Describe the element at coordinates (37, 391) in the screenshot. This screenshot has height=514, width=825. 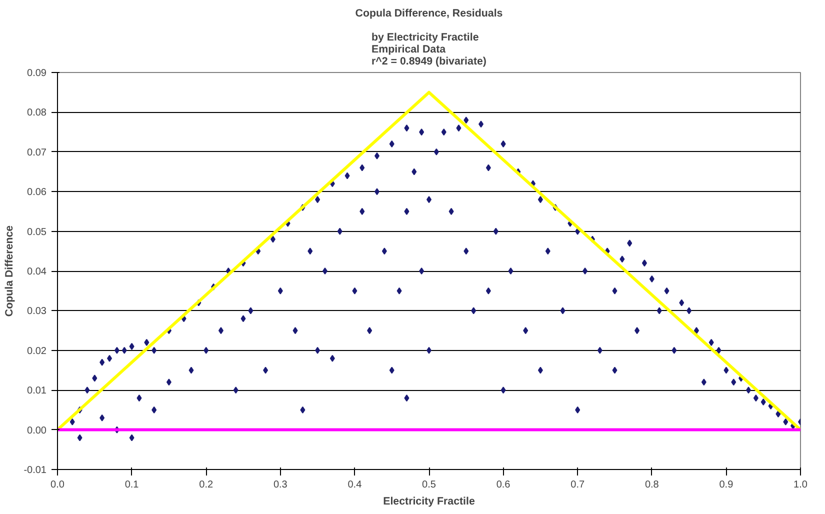
I see `y-tick-label: 0.01` at that location.